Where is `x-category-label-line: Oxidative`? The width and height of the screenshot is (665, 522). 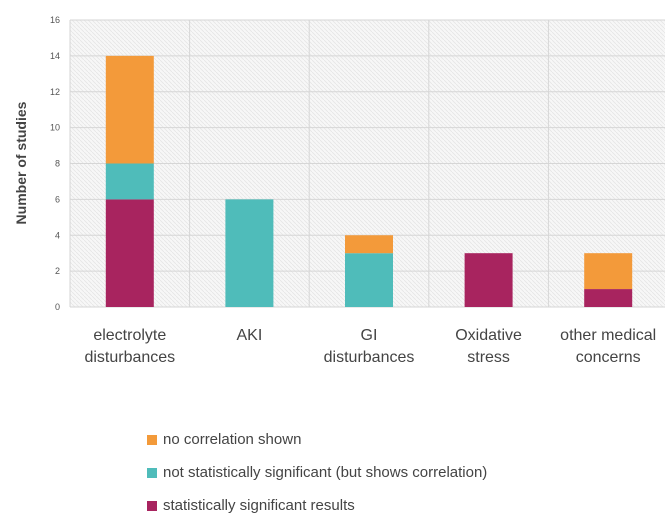 x-category-label-line: Oxidative is located at coordinates (488, 335).